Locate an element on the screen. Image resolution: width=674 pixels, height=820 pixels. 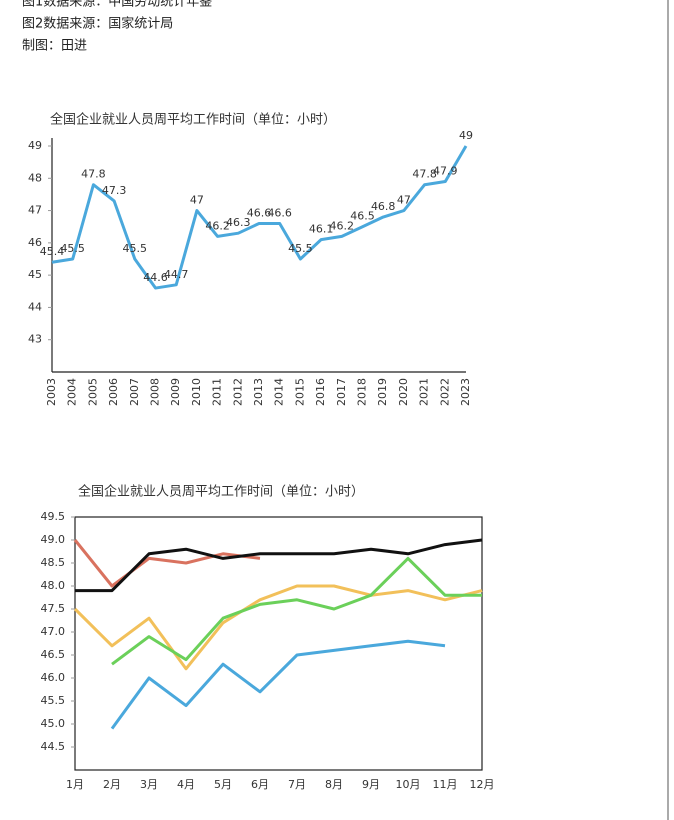
x-tick-label: 2010 is located at coordinates (196, 392).